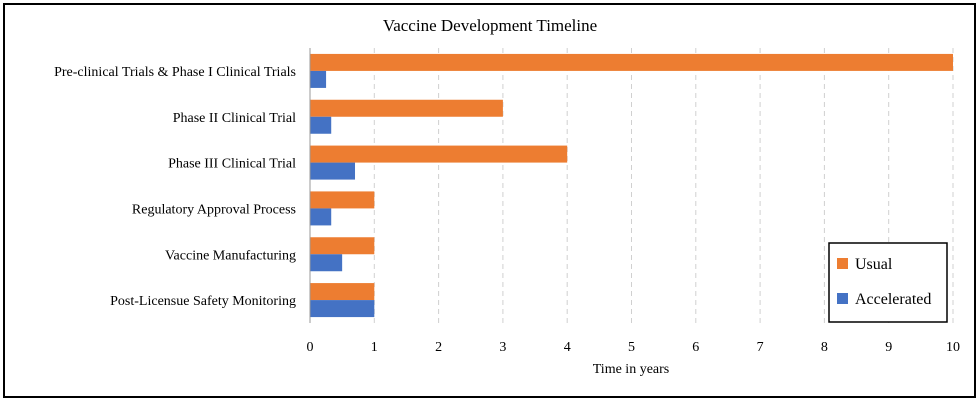 The height and width of the screenshot is (400, 979). I want to click on x-tick-labels: 0 1 2 3 4 5 6 7 8 9 10, so click(634, 347).